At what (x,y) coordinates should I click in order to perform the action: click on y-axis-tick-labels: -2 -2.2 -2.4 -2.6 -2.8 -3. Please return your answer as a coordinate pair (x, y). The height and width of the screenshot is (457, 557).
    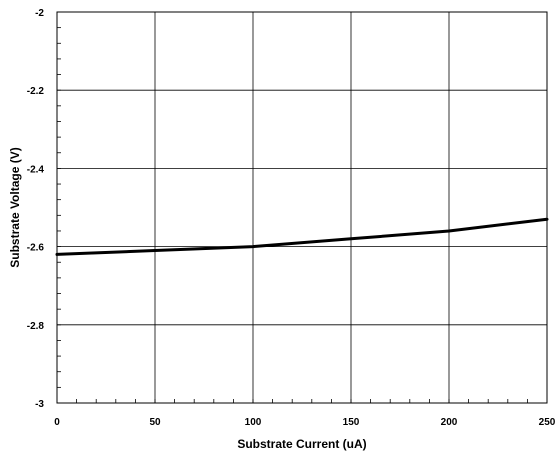
    Looking at the image, I should click on (36, 209).